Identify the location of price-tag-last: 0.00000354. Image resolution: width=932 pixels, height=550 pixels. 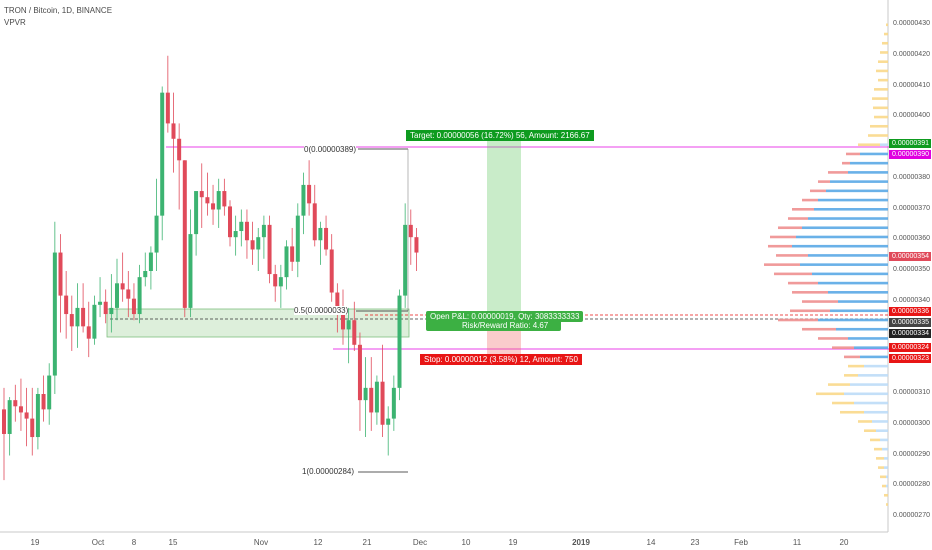
(910, 256).